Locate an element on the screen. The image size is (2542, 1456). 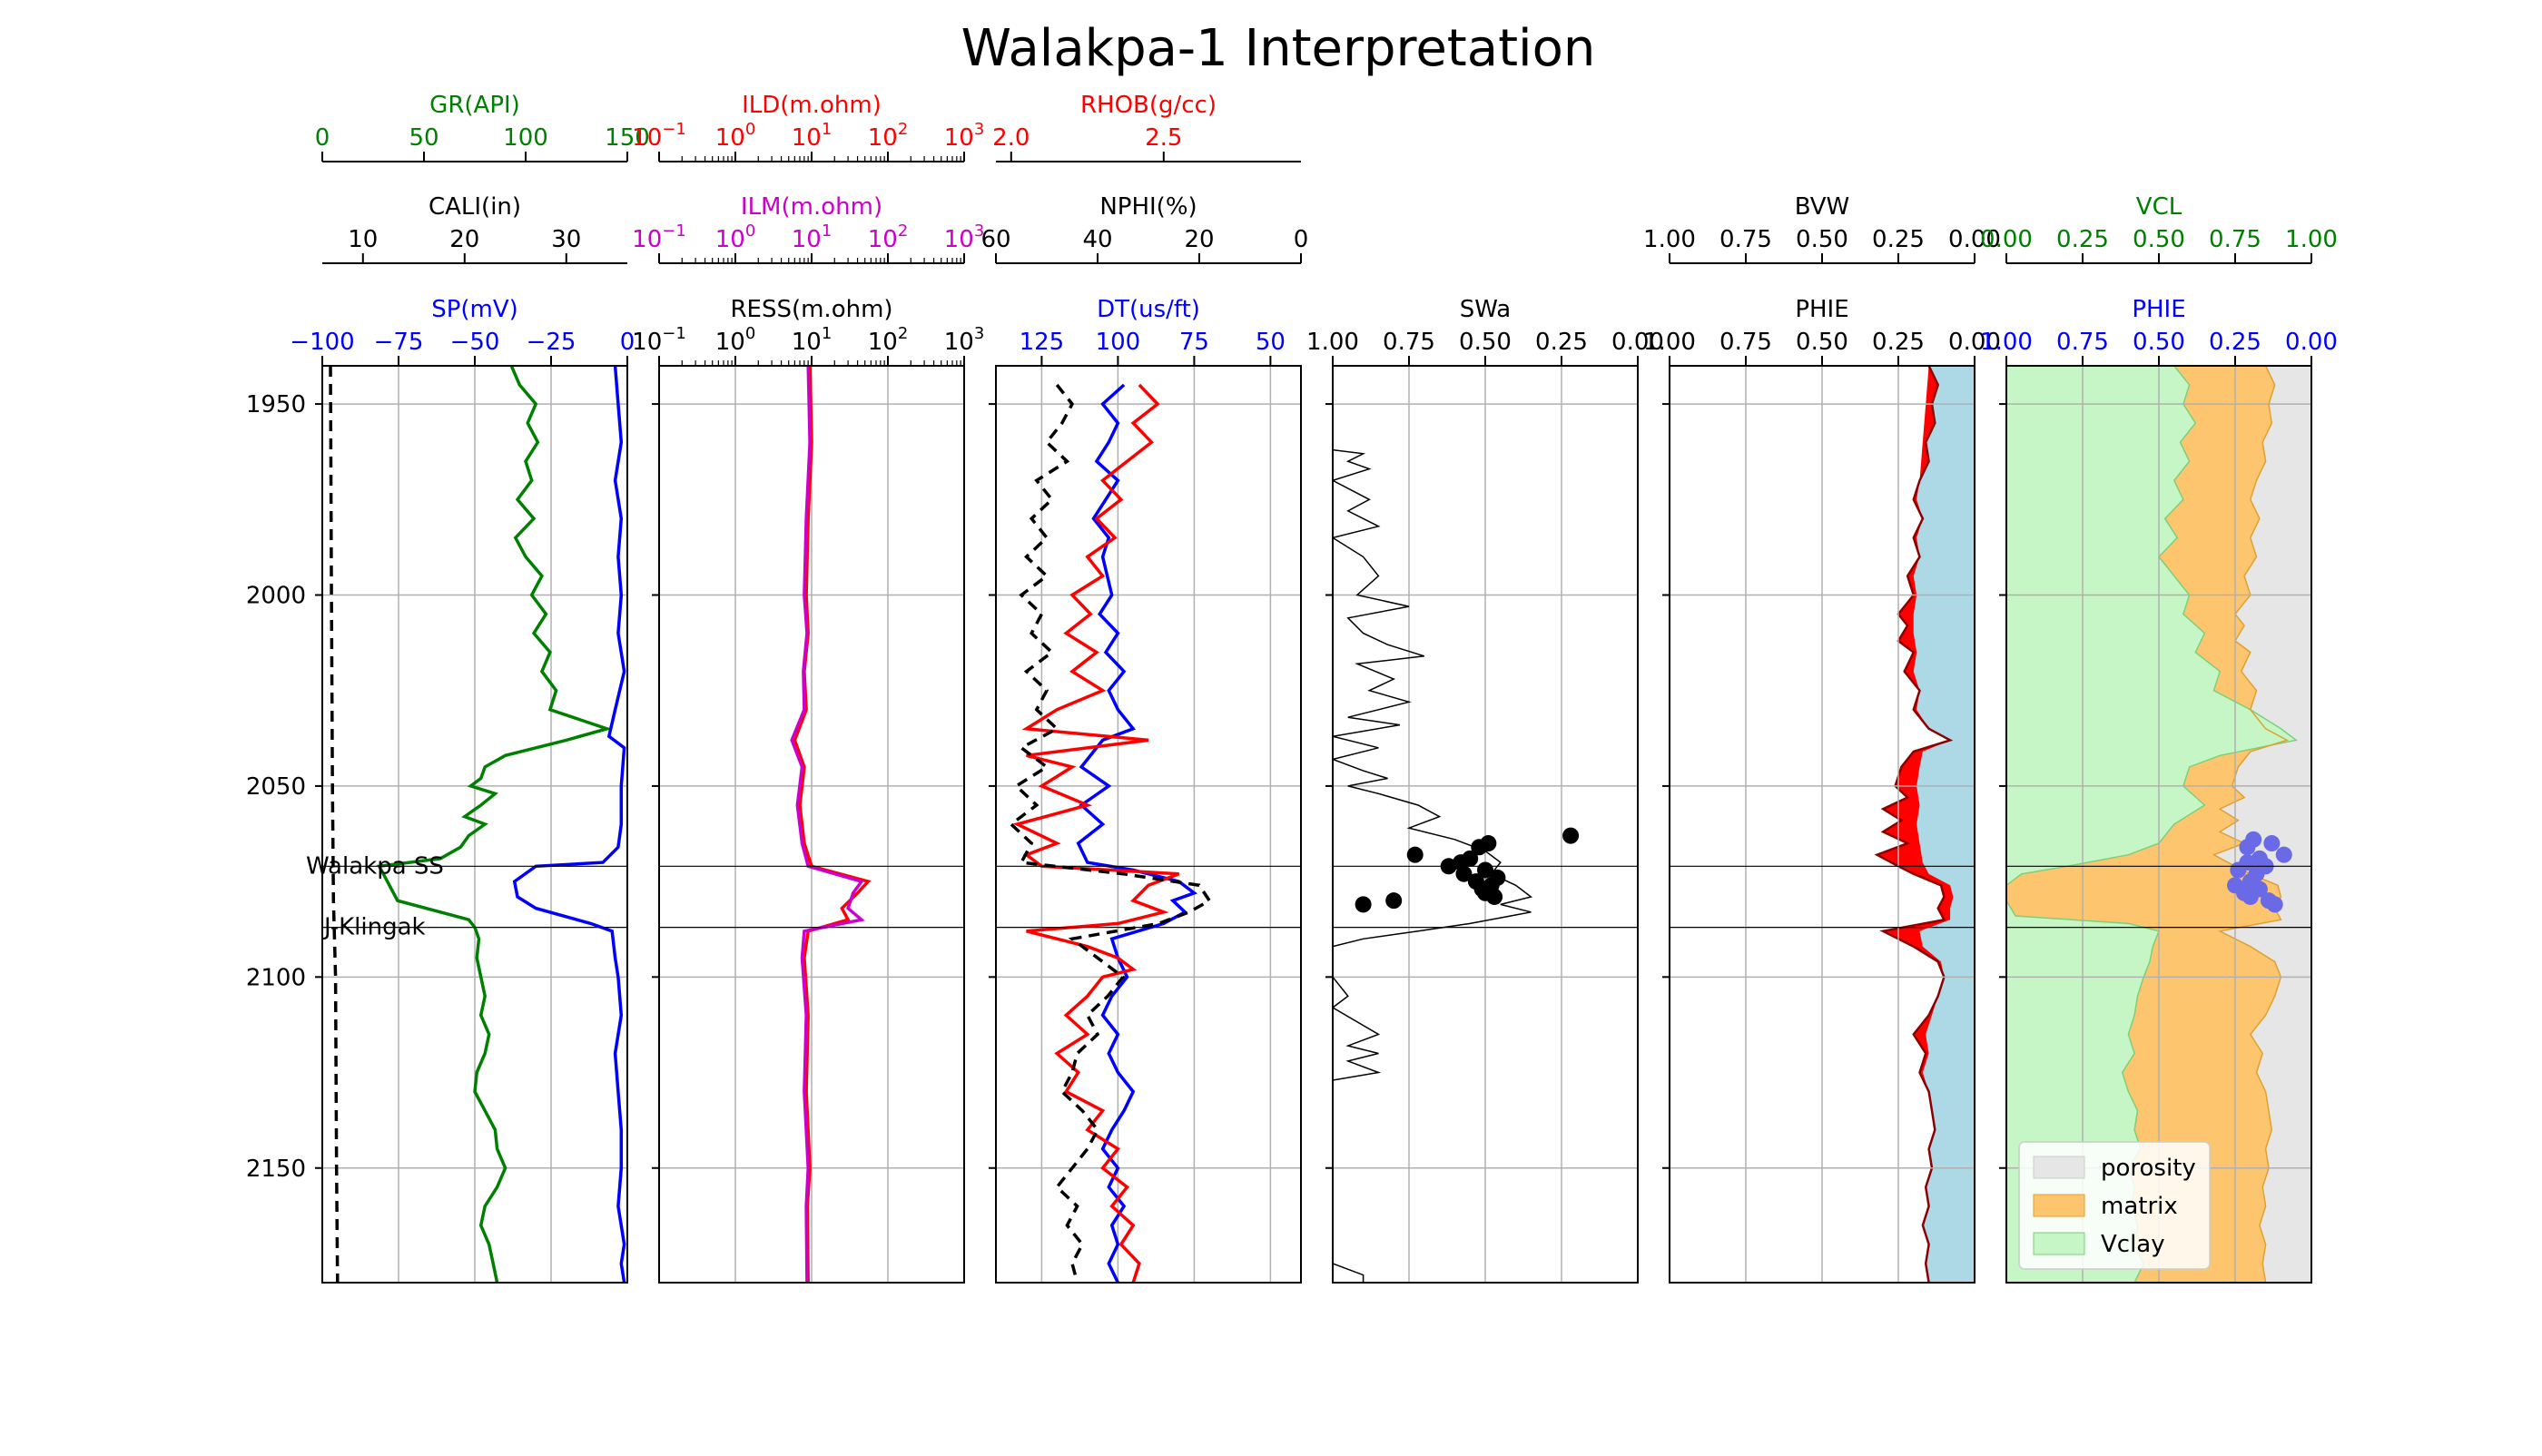
formation-top-label: J-Klingak is located at coordinates (374, 927).